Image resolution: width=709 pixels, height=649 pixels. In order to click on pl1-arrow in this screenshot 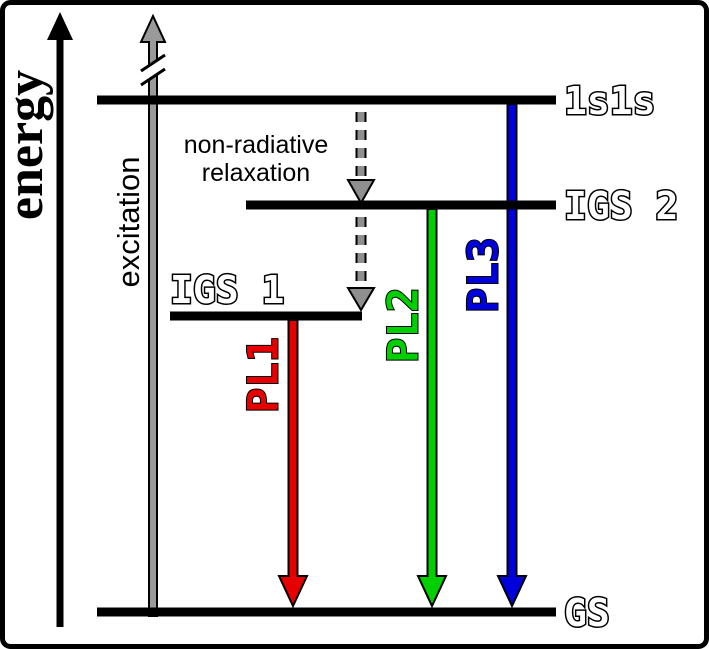, I will do `click(293, 464)`.